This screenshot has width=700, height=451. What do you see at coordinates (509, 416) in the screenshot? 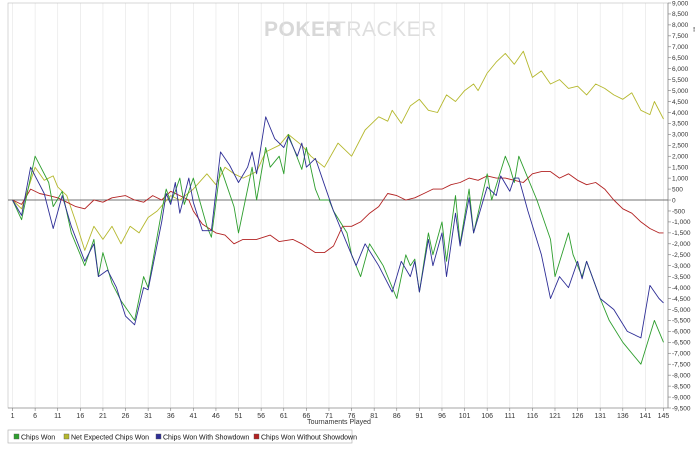
I see `x-tick-label: 111` at bounding box center [509, 416].